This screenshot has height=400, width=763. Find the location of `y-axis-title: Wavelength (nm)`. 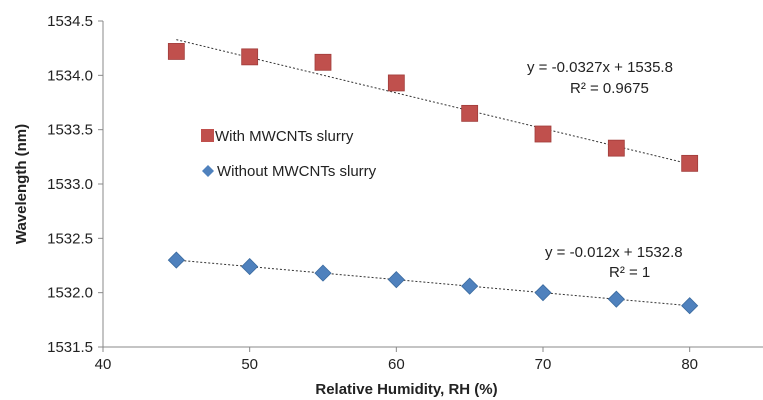

y-axis-title: Wavelength (nm) is located at coordinates (21, 184).